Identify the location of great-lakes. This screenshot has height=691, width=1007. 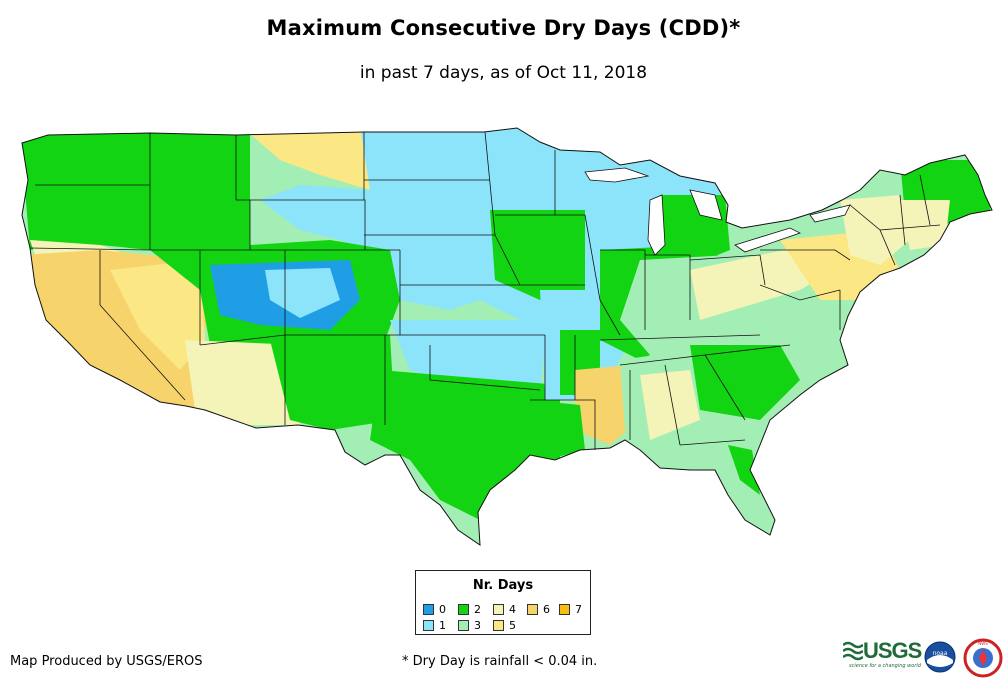
(717, 211).